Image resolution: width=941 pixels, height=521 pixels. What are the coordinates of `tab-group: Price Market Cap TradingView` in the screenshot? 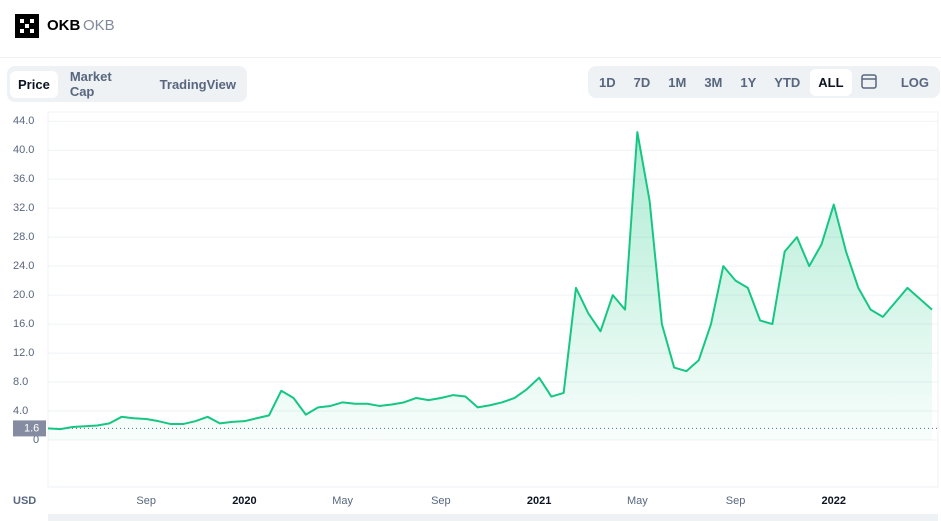 It's located at (127, 84).